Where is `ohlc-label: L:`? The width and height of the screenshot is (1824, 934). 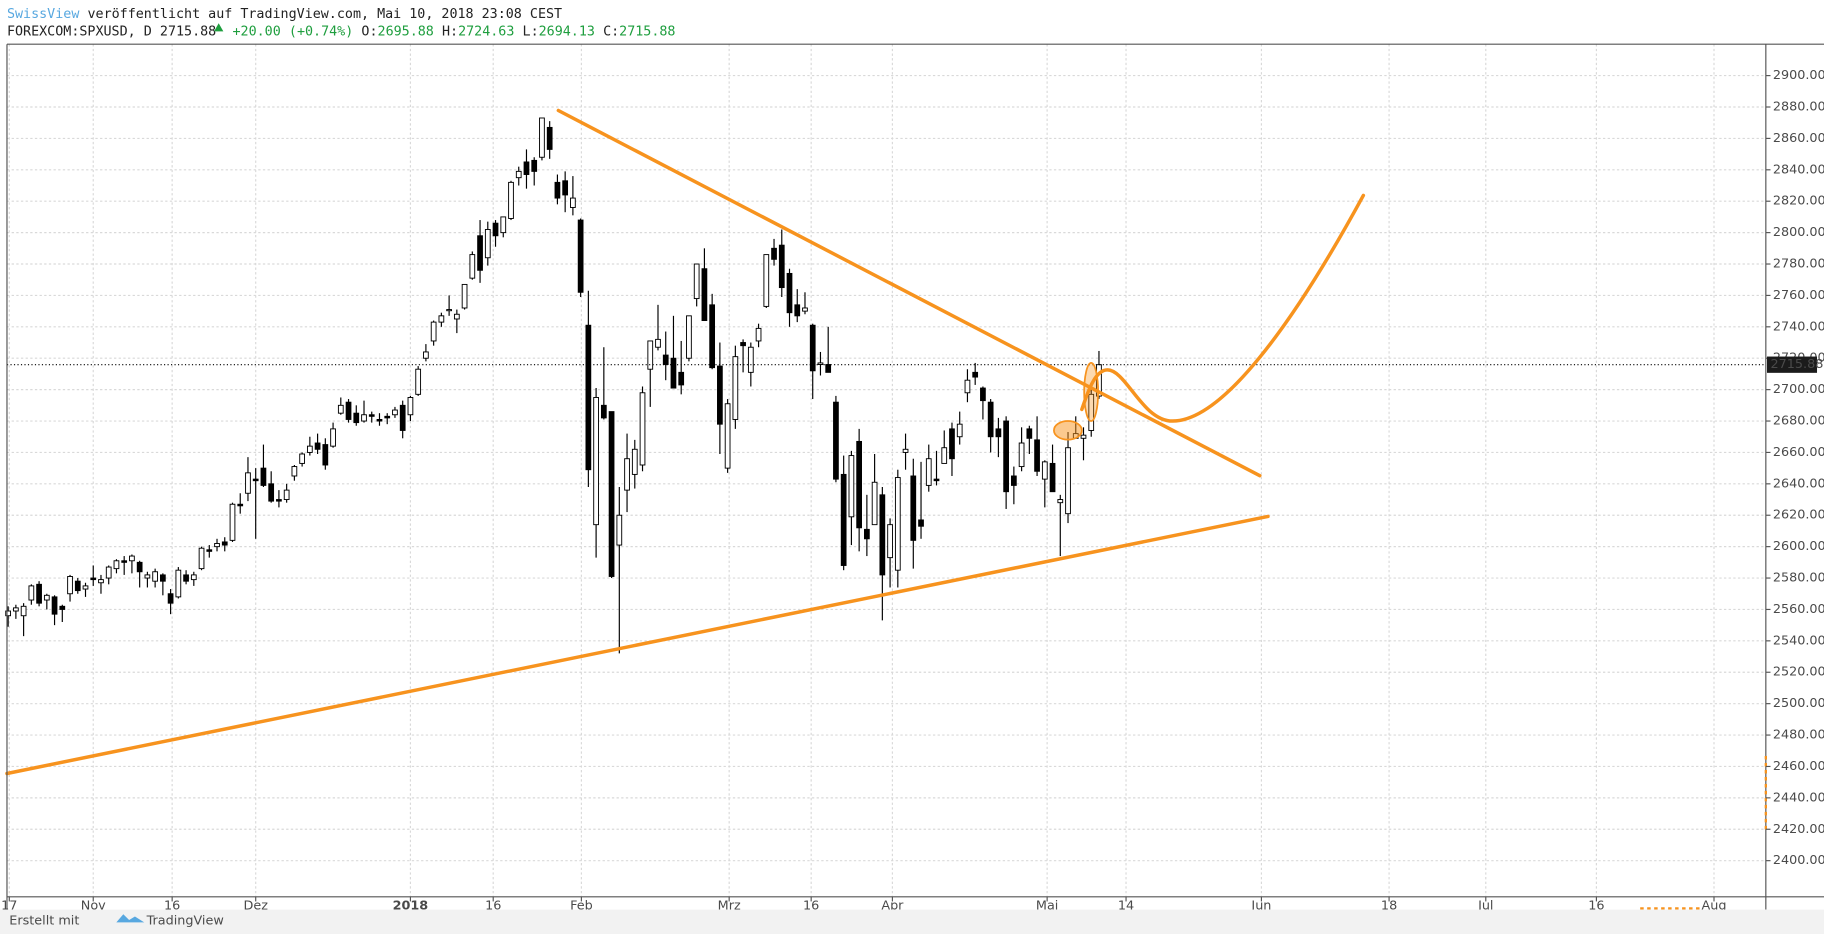
ohlc-label: L: is located at coordinates (531, 31).